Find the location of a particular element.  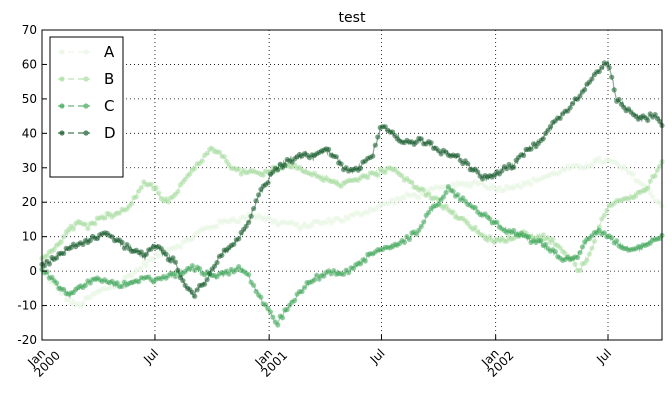

chart-title: test is located at coordinates (352, 18).